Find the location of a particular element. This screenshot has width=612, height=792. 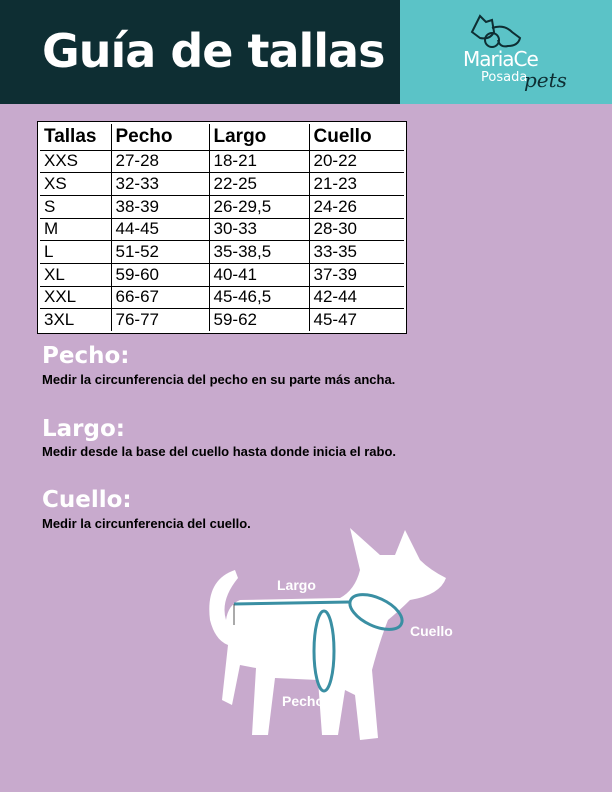

table-row: XXL 66-67 45-46,5 42-44 is located at coordinates (222, 297).